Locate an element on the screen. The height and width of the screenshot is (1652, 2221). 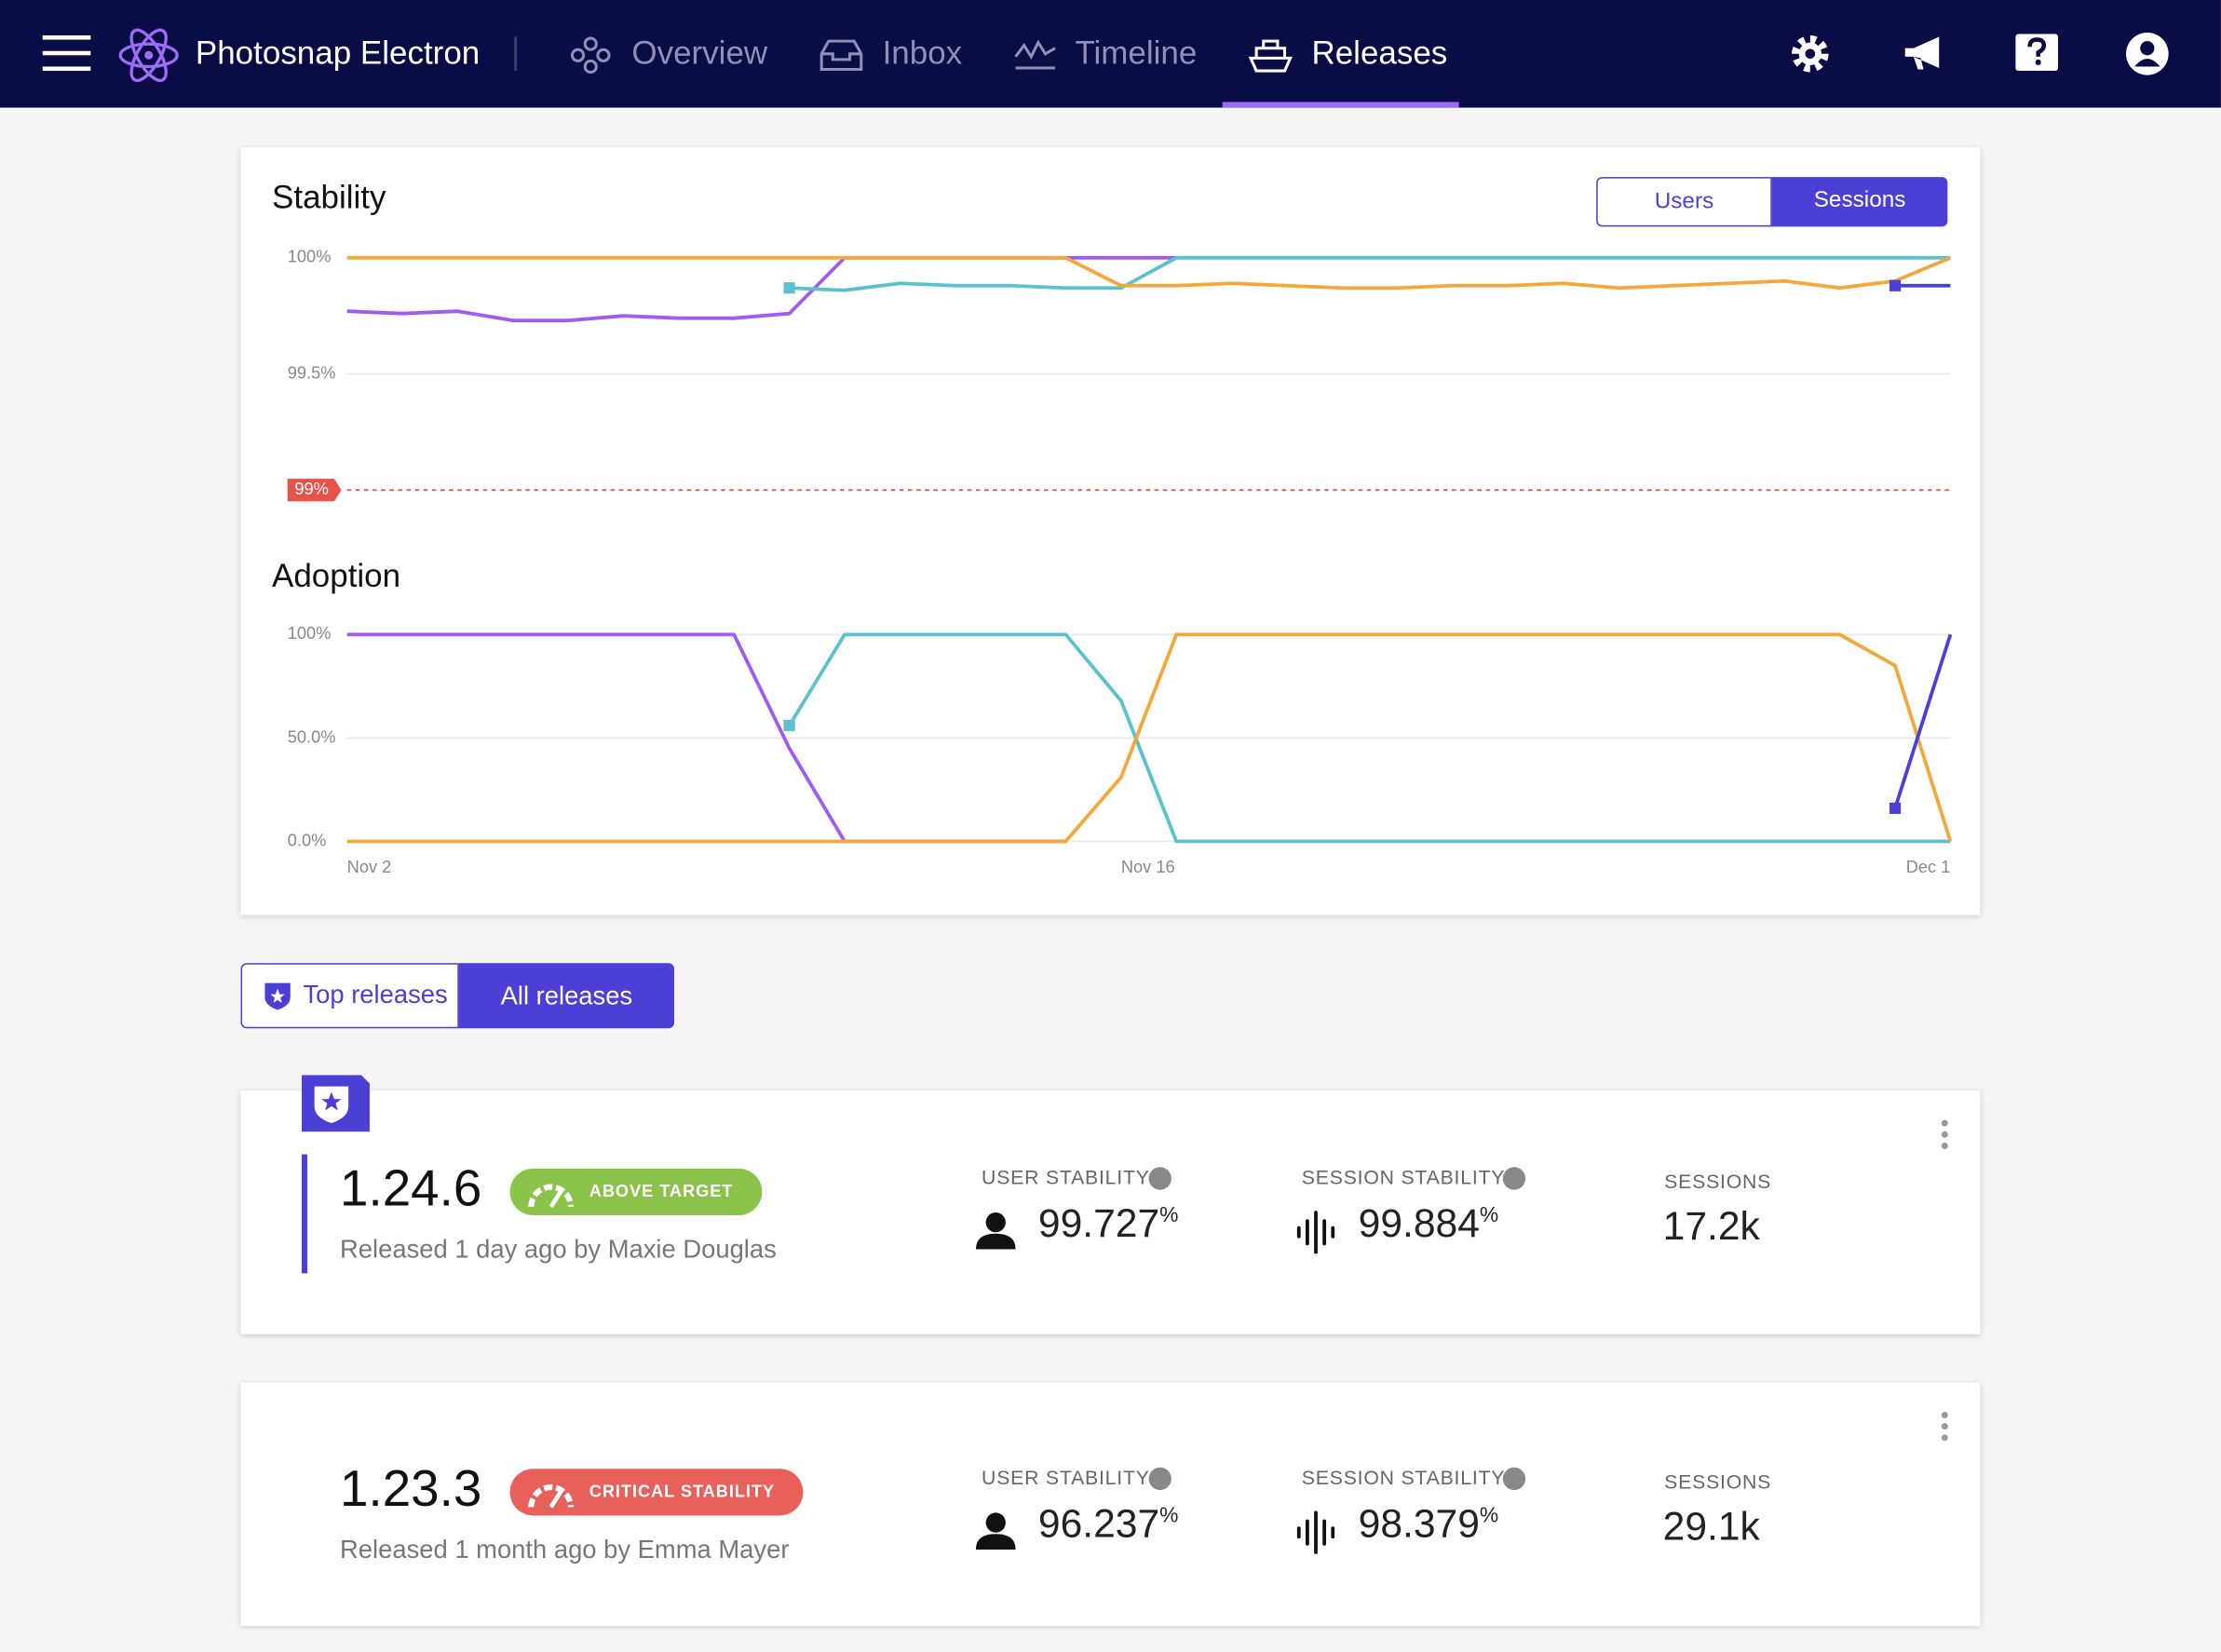
release-version: 1.23.3 is located at coordinates (411, 1487).